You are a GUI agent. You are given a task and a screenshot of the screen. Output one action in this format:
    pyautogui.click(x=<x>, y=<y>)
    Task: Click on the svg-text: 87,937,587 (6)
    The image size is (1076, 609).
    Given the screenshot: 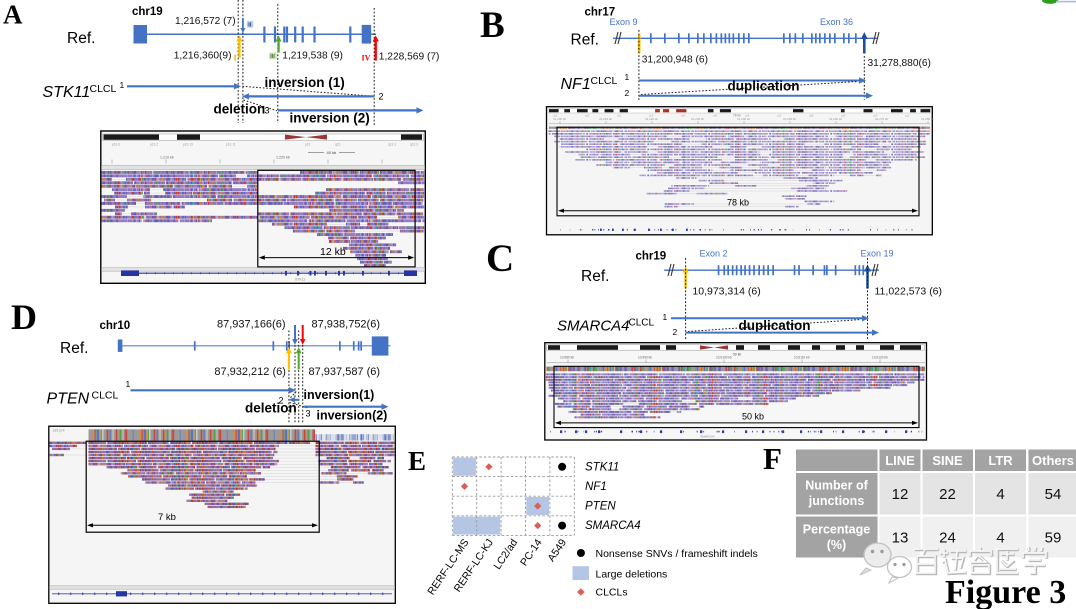 What is the action you would take?
    pyautogui.click(x=345, y=372)
    